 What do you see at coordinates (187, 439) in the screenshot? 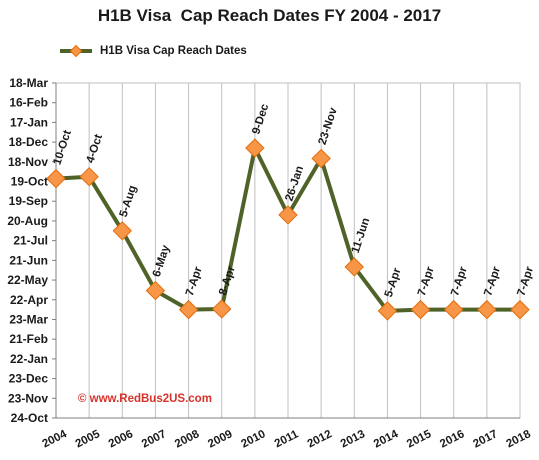
I see `x-tick-label: 2008` at bounding box center [187, 439].